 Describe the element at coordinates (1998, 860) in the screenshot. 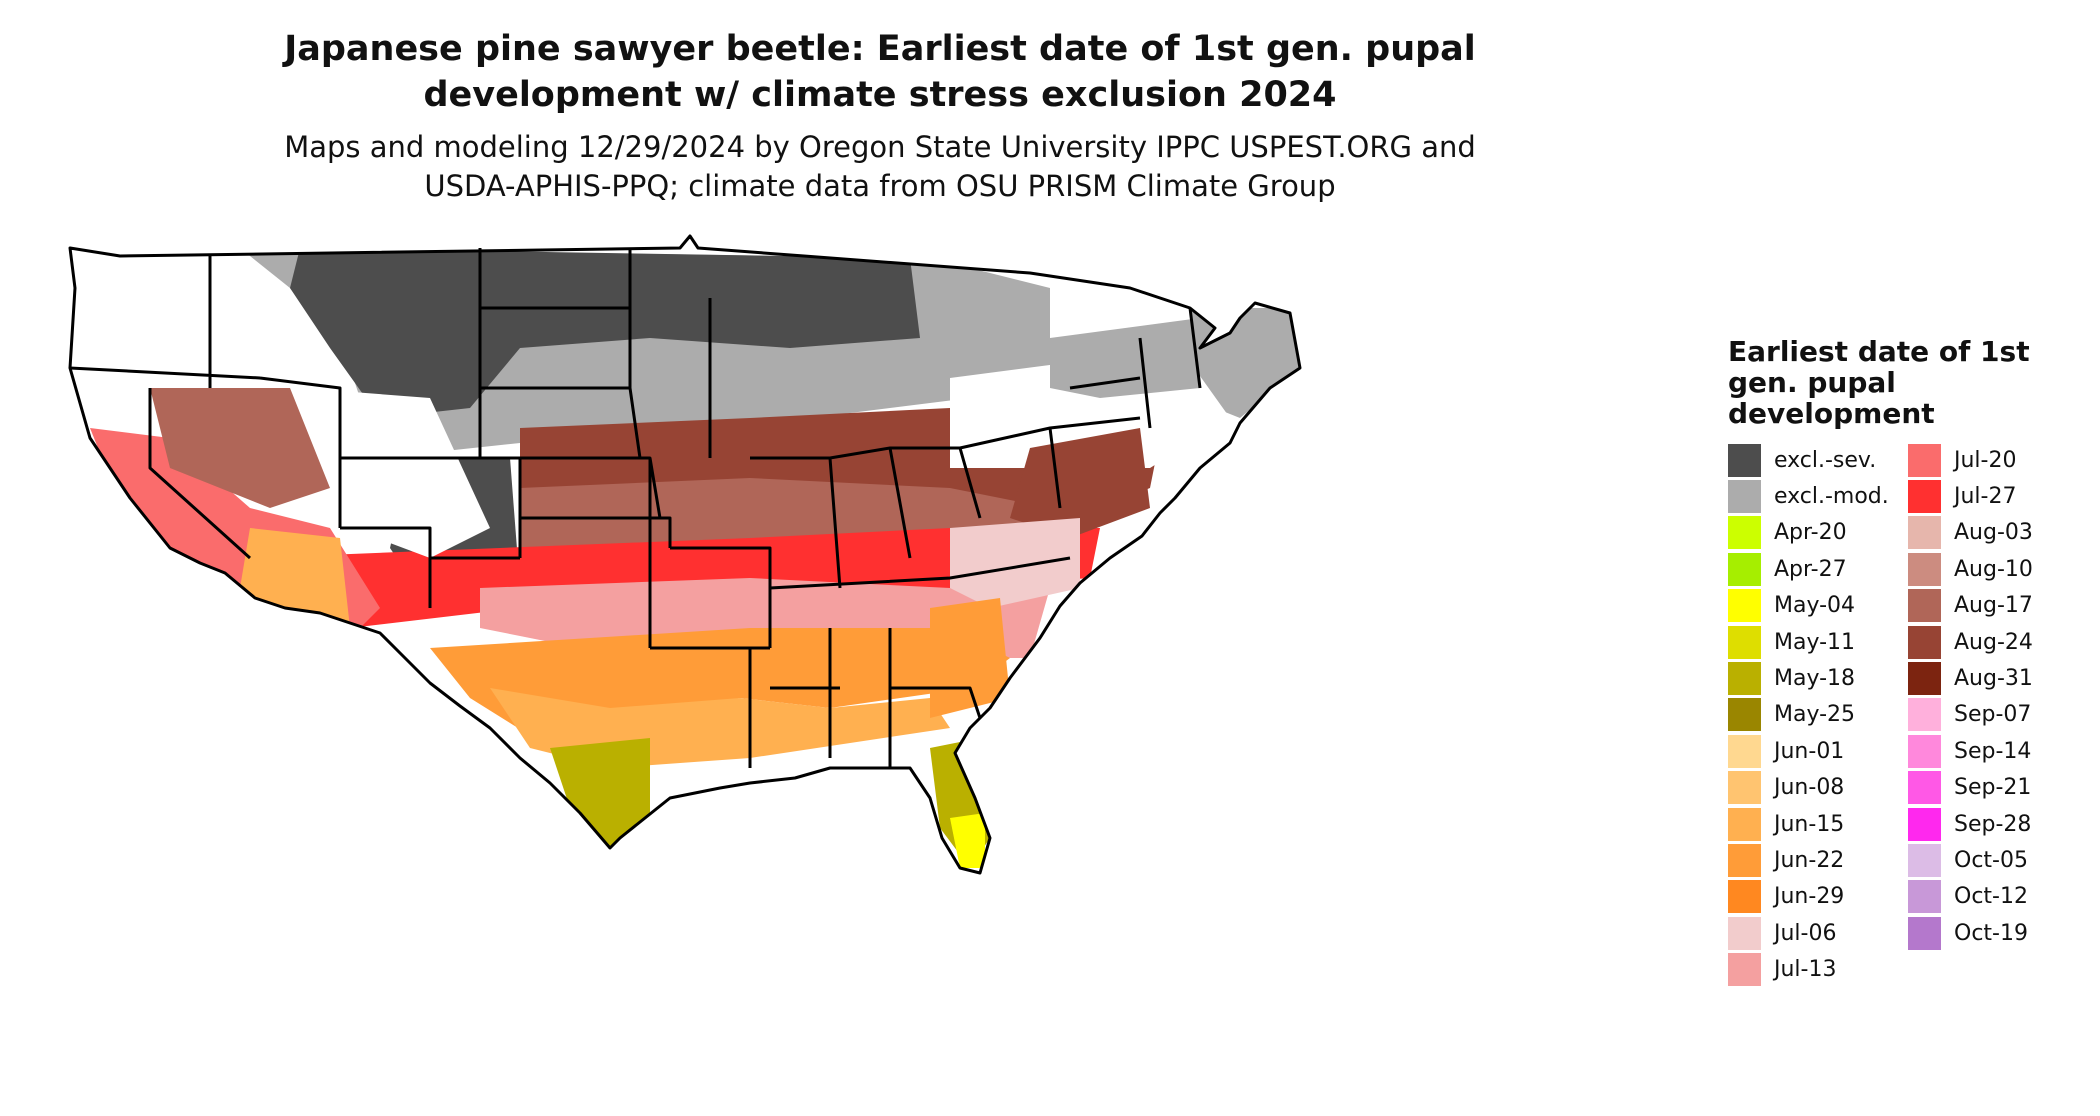

I see `legend-item: Oct-05` at that location.